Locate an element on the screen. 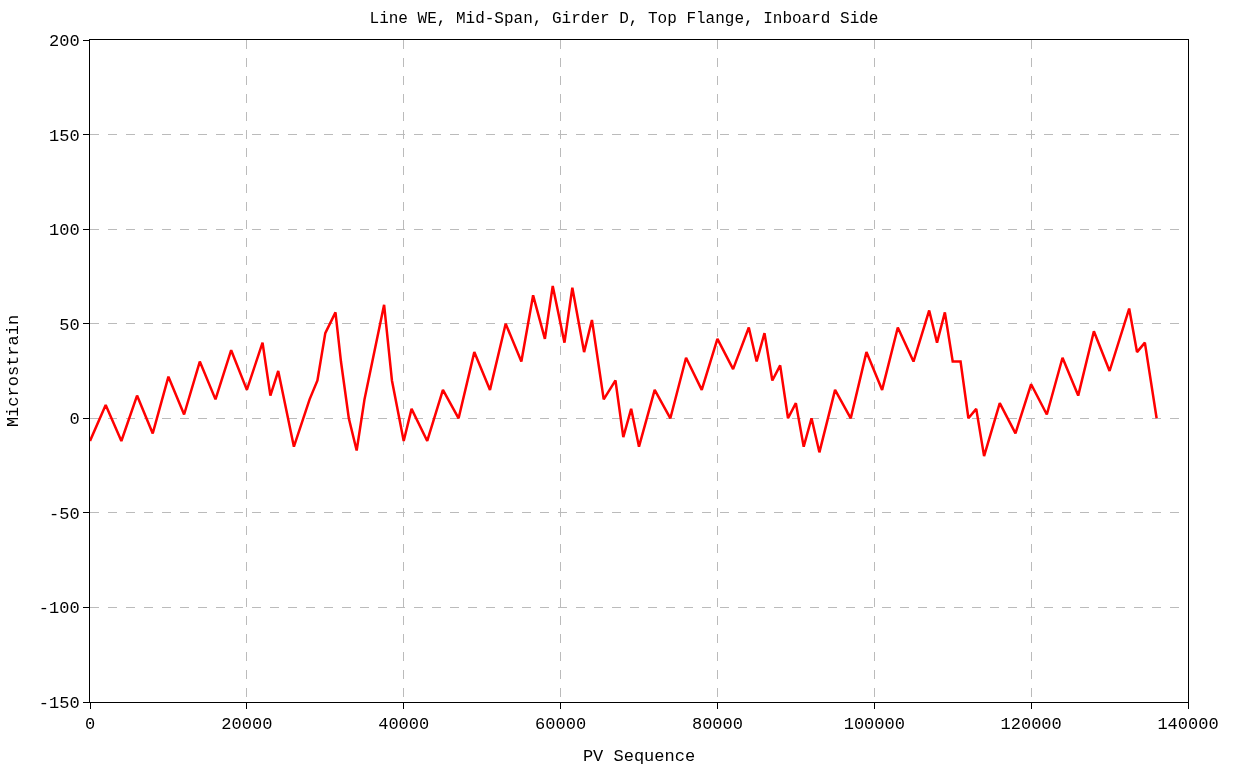 This screenshot has width=1248, height=773. y-tick-label: 50 is located at coordinates (69, 325).